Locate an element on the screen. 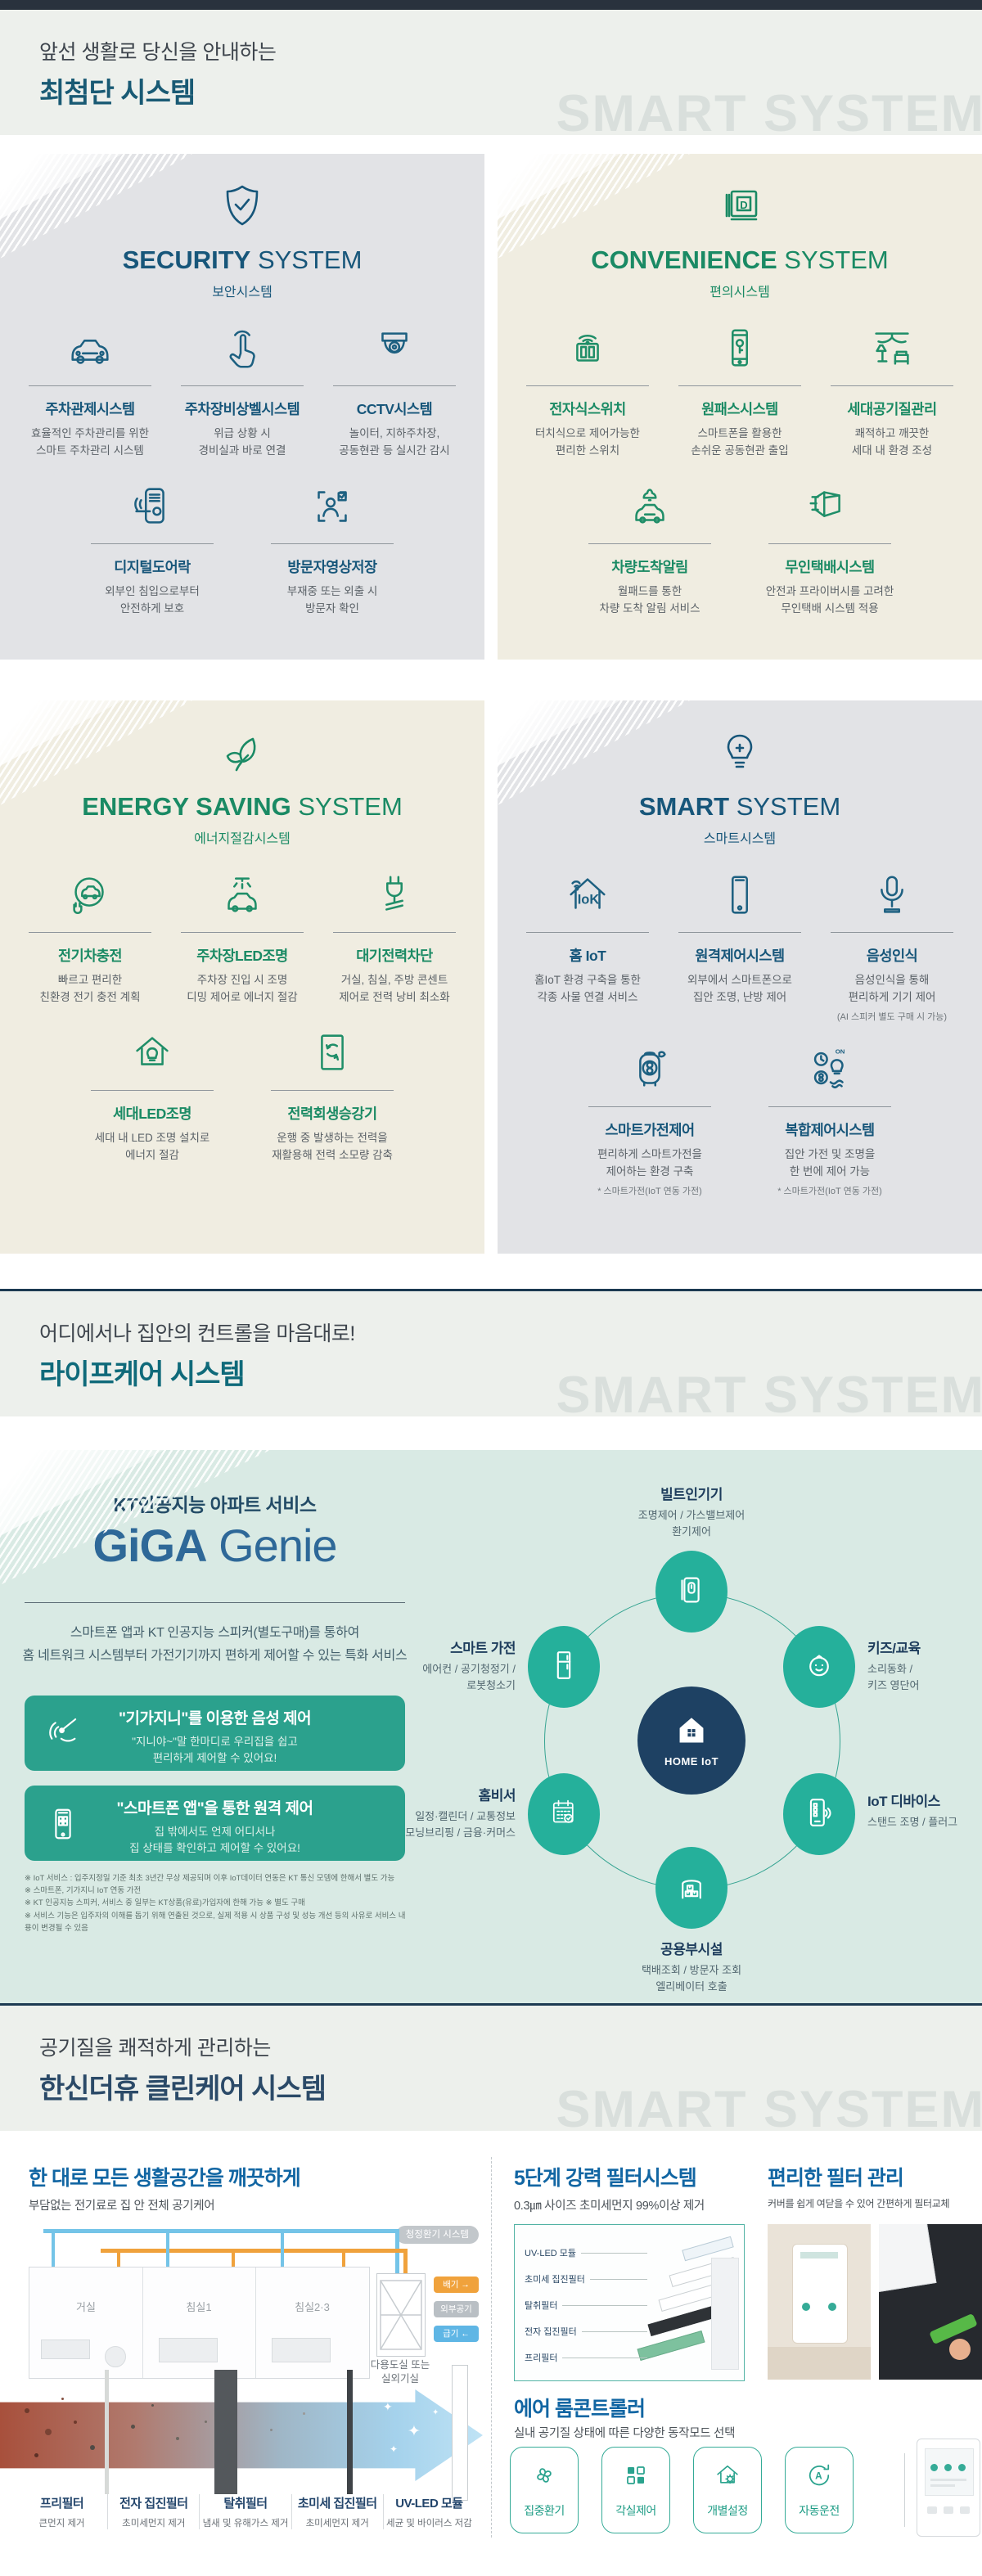 Image resolution: width=982 pixels, height=2576 pixels. filter-stage: 탈취필터 냄새 및 유해가스 제거 is located at coordinates (245, 2512).